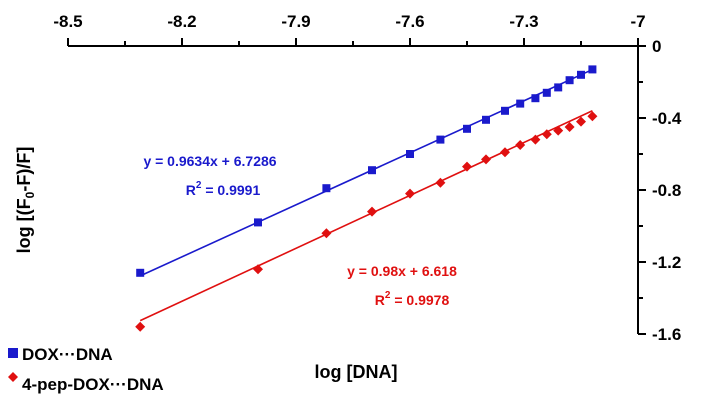 The height and width of the screenshot is (400, 717). Describe the element at coordinates (666, 190) in the screenshot. I see `y-tick-label: -0.8` at that location.